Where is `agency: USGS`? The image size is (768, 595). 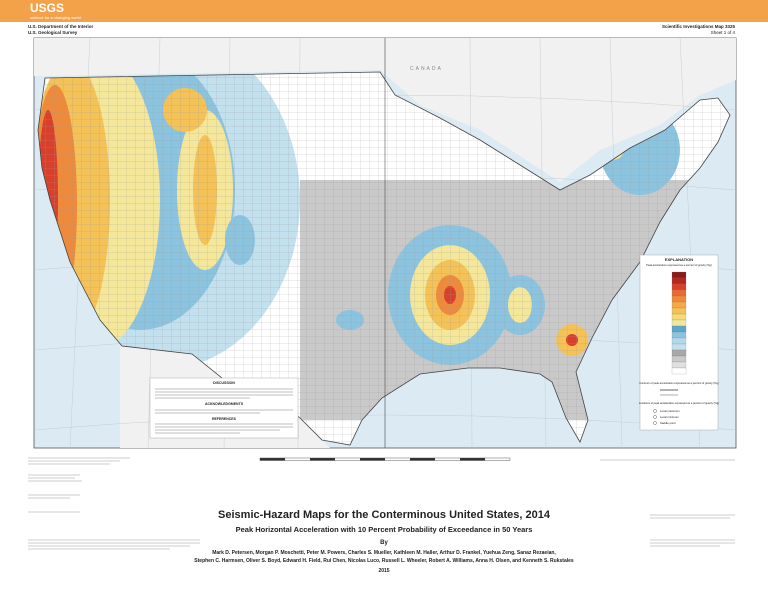 agency: USGS is located at coordinates (47, 8).